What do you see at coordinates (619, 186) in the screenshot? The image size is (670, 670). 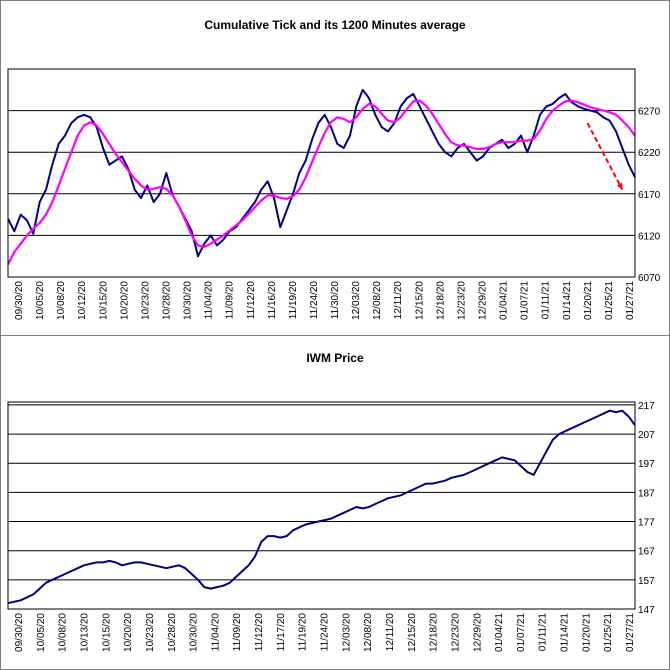 I see `c1-annotation-arrowhead` at bounding box center [619, 186].